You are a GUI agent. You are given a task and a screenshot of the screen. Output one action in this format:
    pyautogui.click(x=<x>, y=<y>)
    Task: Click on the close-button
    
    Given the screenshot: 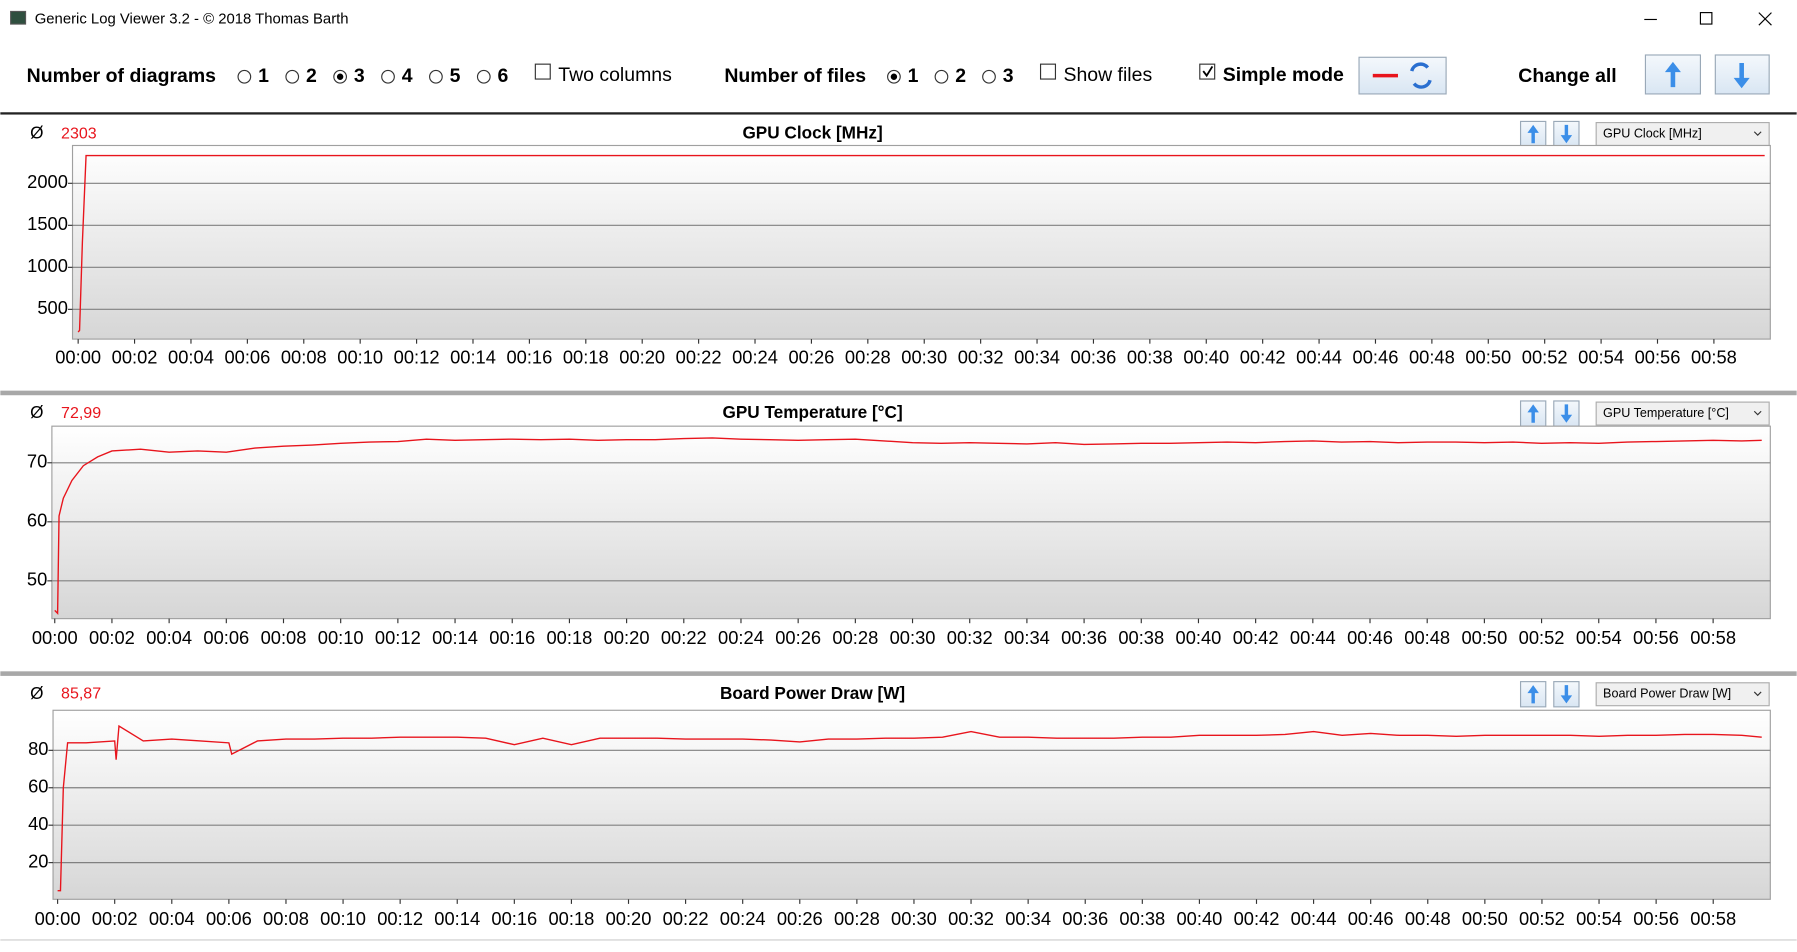 What is the action you would take?
    pyautogui.click(x=1765, y=19)
    